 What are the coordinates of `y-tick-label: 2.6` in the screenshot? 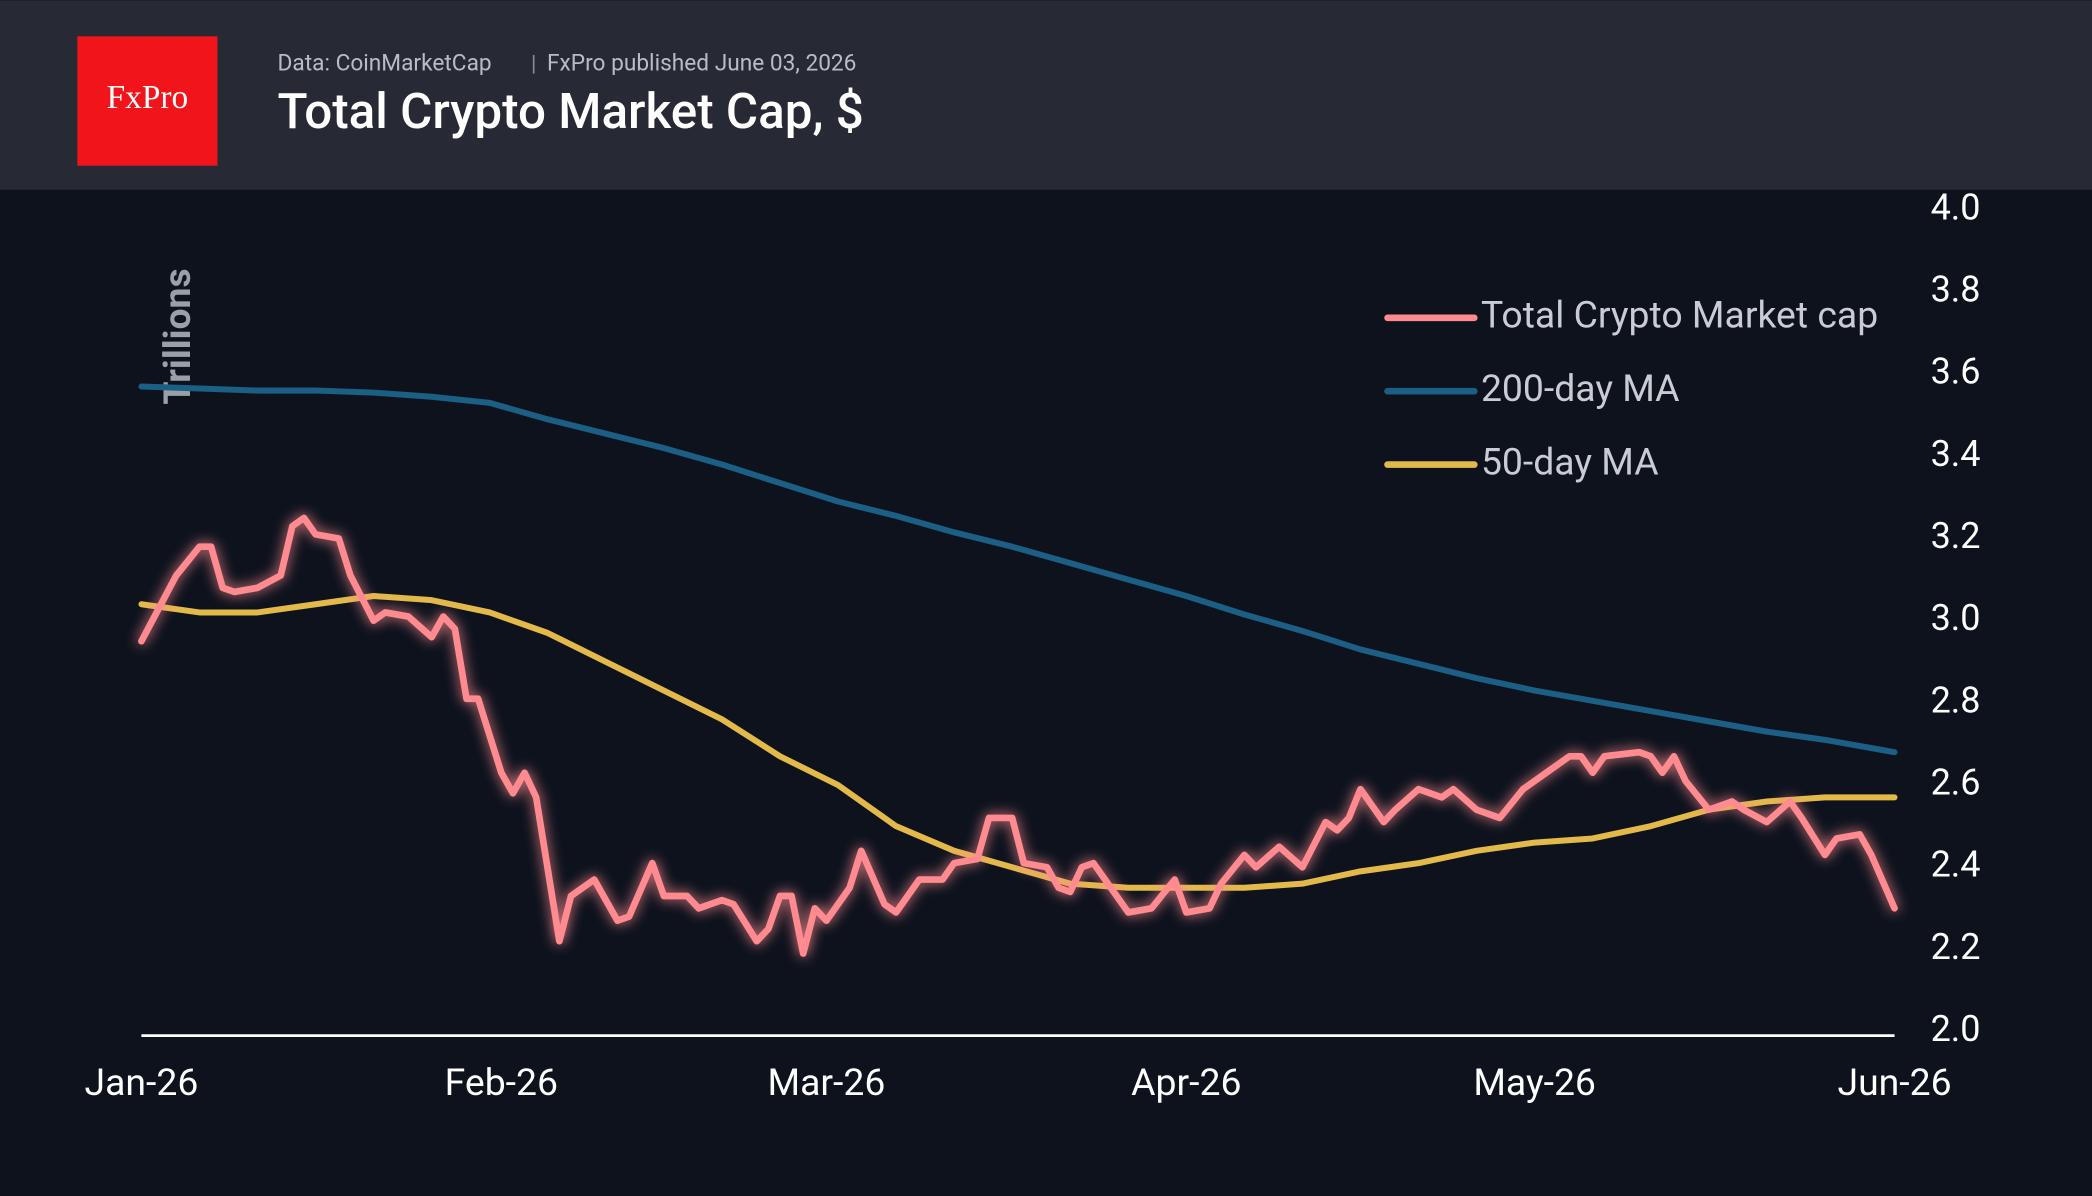 It's located at (1956, 783).